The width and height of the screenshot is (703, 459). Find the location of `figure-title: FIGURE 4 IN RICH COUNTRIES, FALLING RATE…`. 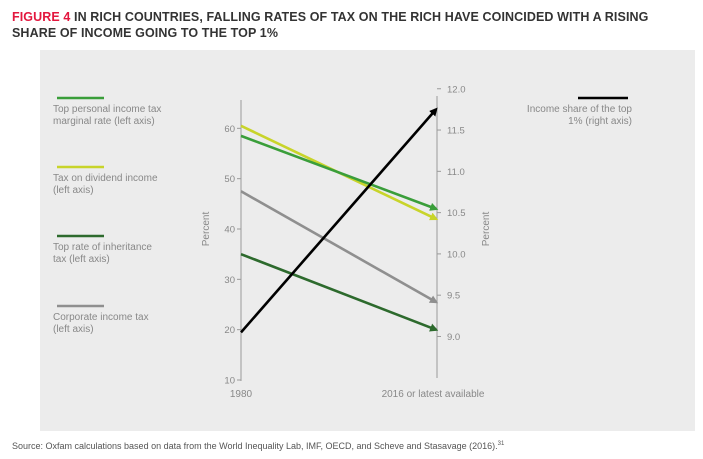

figure-title: FIGURE 4 IN RICH COUNTRIES, FALLING RATE… is located at coordinates (352, 25).